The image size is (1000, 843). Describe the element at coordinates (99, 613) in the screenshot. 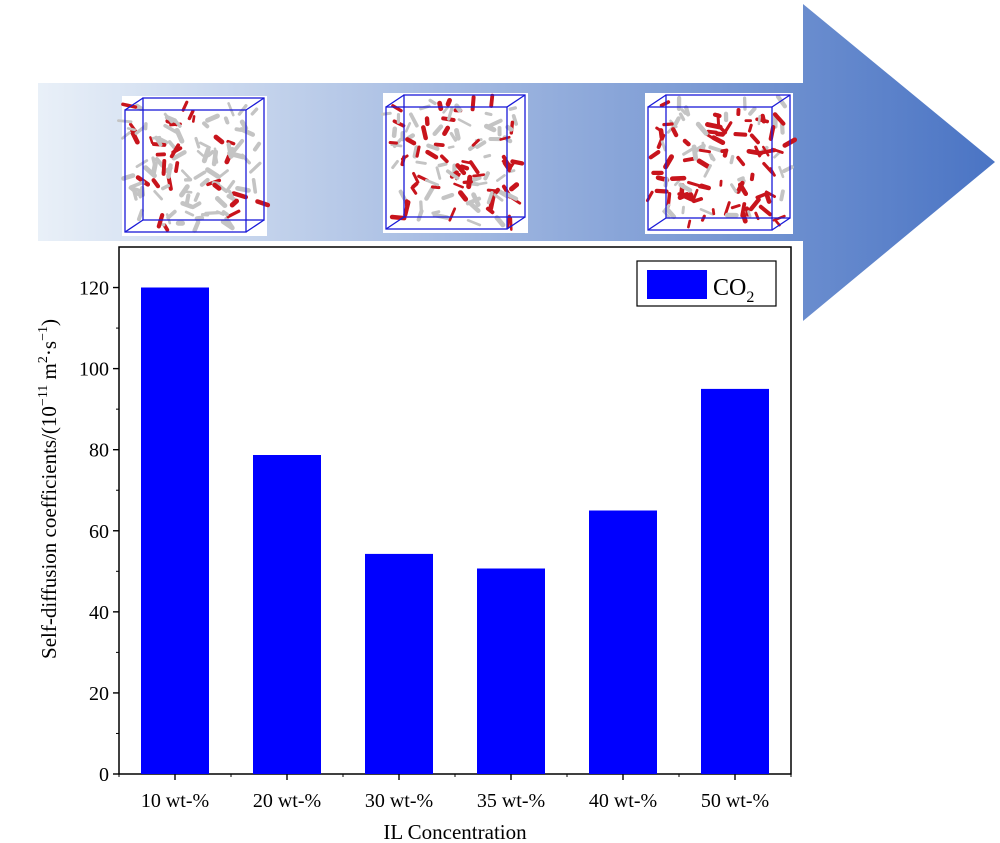

I see `y-tick-label: 40` at that location.